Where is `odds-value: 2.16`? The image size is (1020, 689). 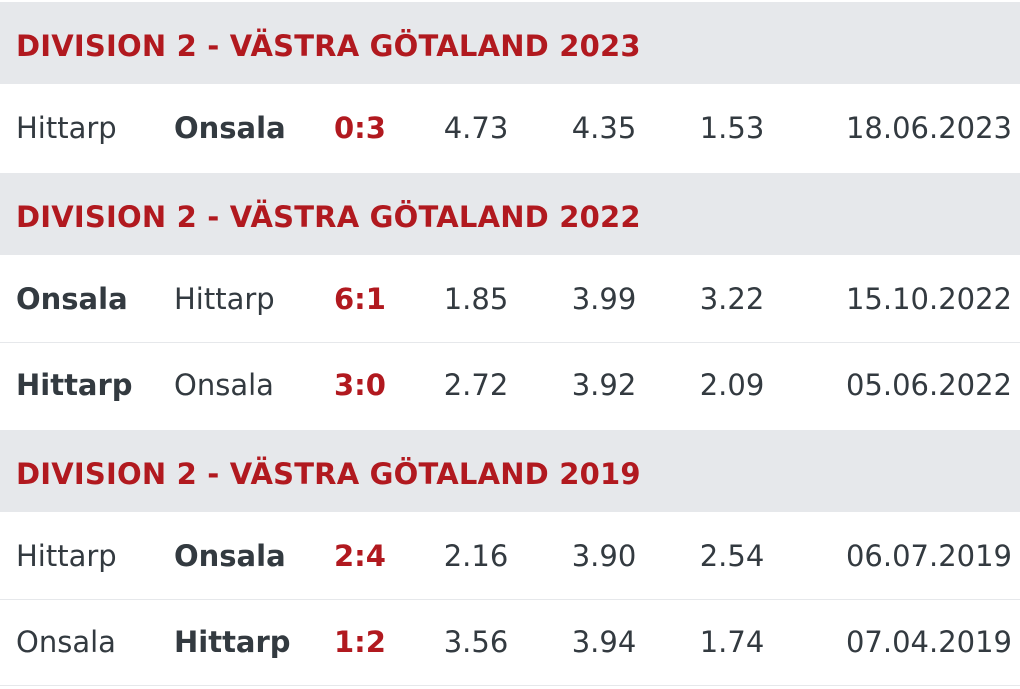
odds-value: 2.16 is located at coordinates (476, 556).